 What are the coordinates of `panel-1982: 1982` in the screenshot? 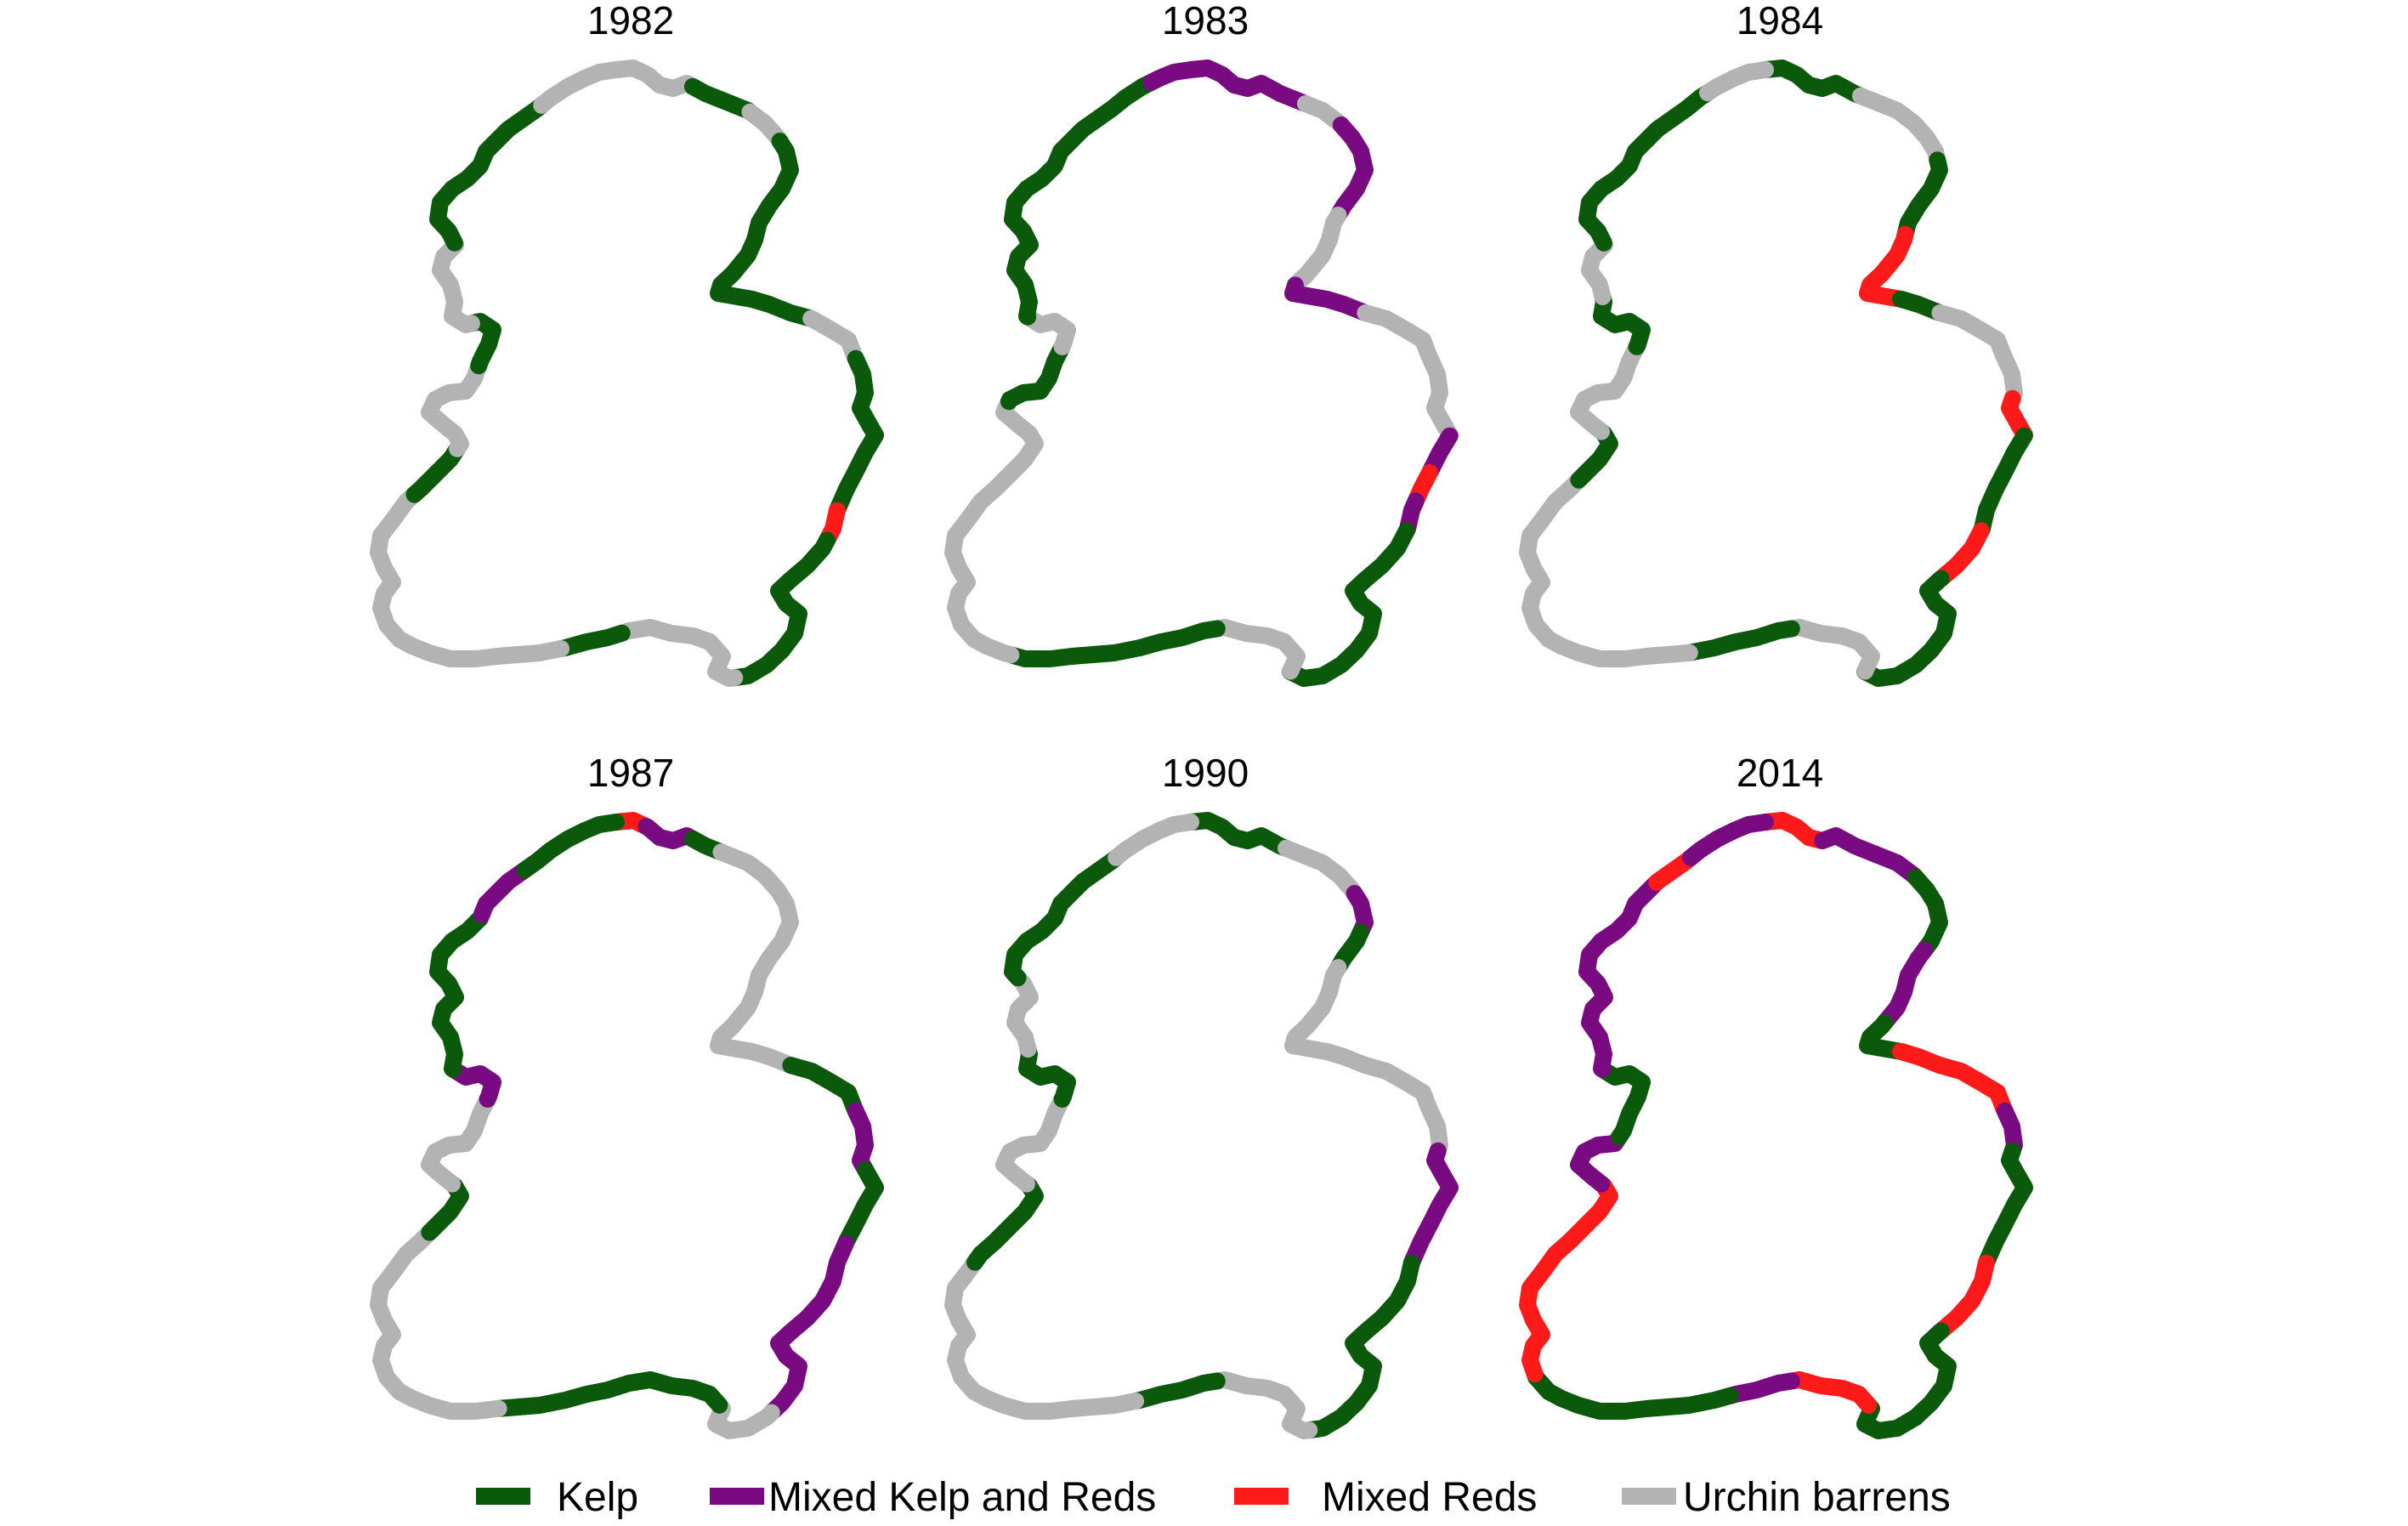 It's located at (627, 343).